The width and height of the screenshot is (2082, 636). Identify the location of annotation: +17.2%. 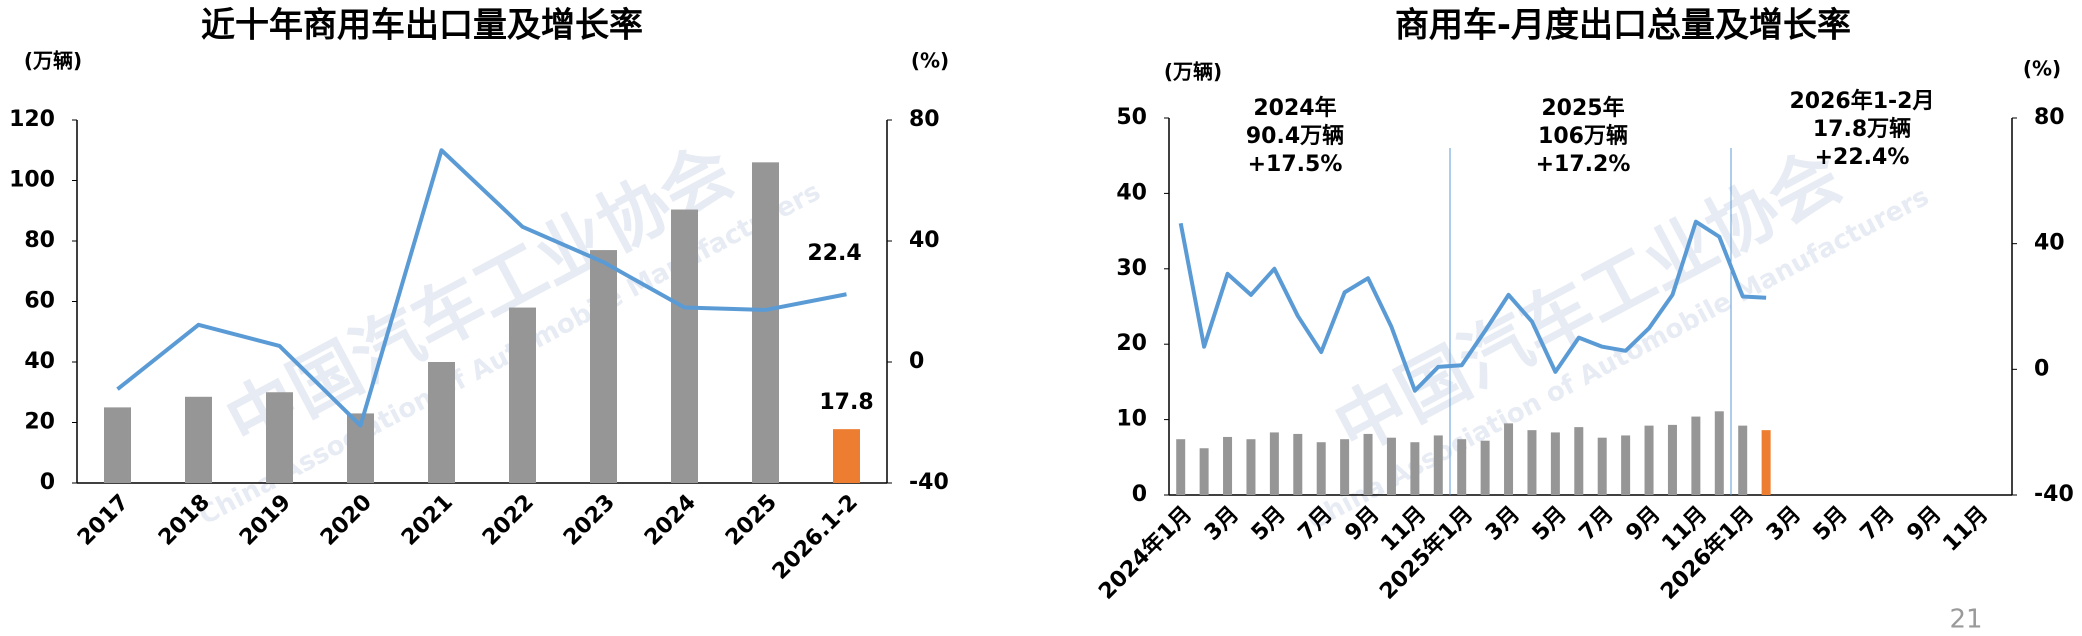
(1583, 164).